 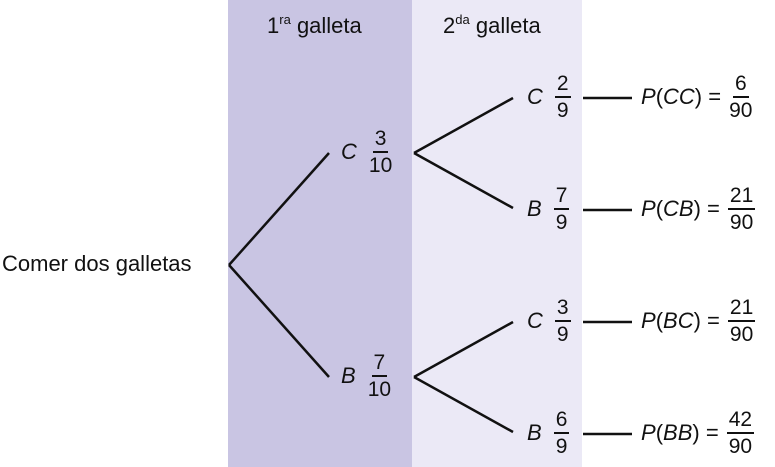 What do you see at coordinates (463, 349) in the screenshot?
I see `branch-b-to-bc` at bounding box center [463, 349].